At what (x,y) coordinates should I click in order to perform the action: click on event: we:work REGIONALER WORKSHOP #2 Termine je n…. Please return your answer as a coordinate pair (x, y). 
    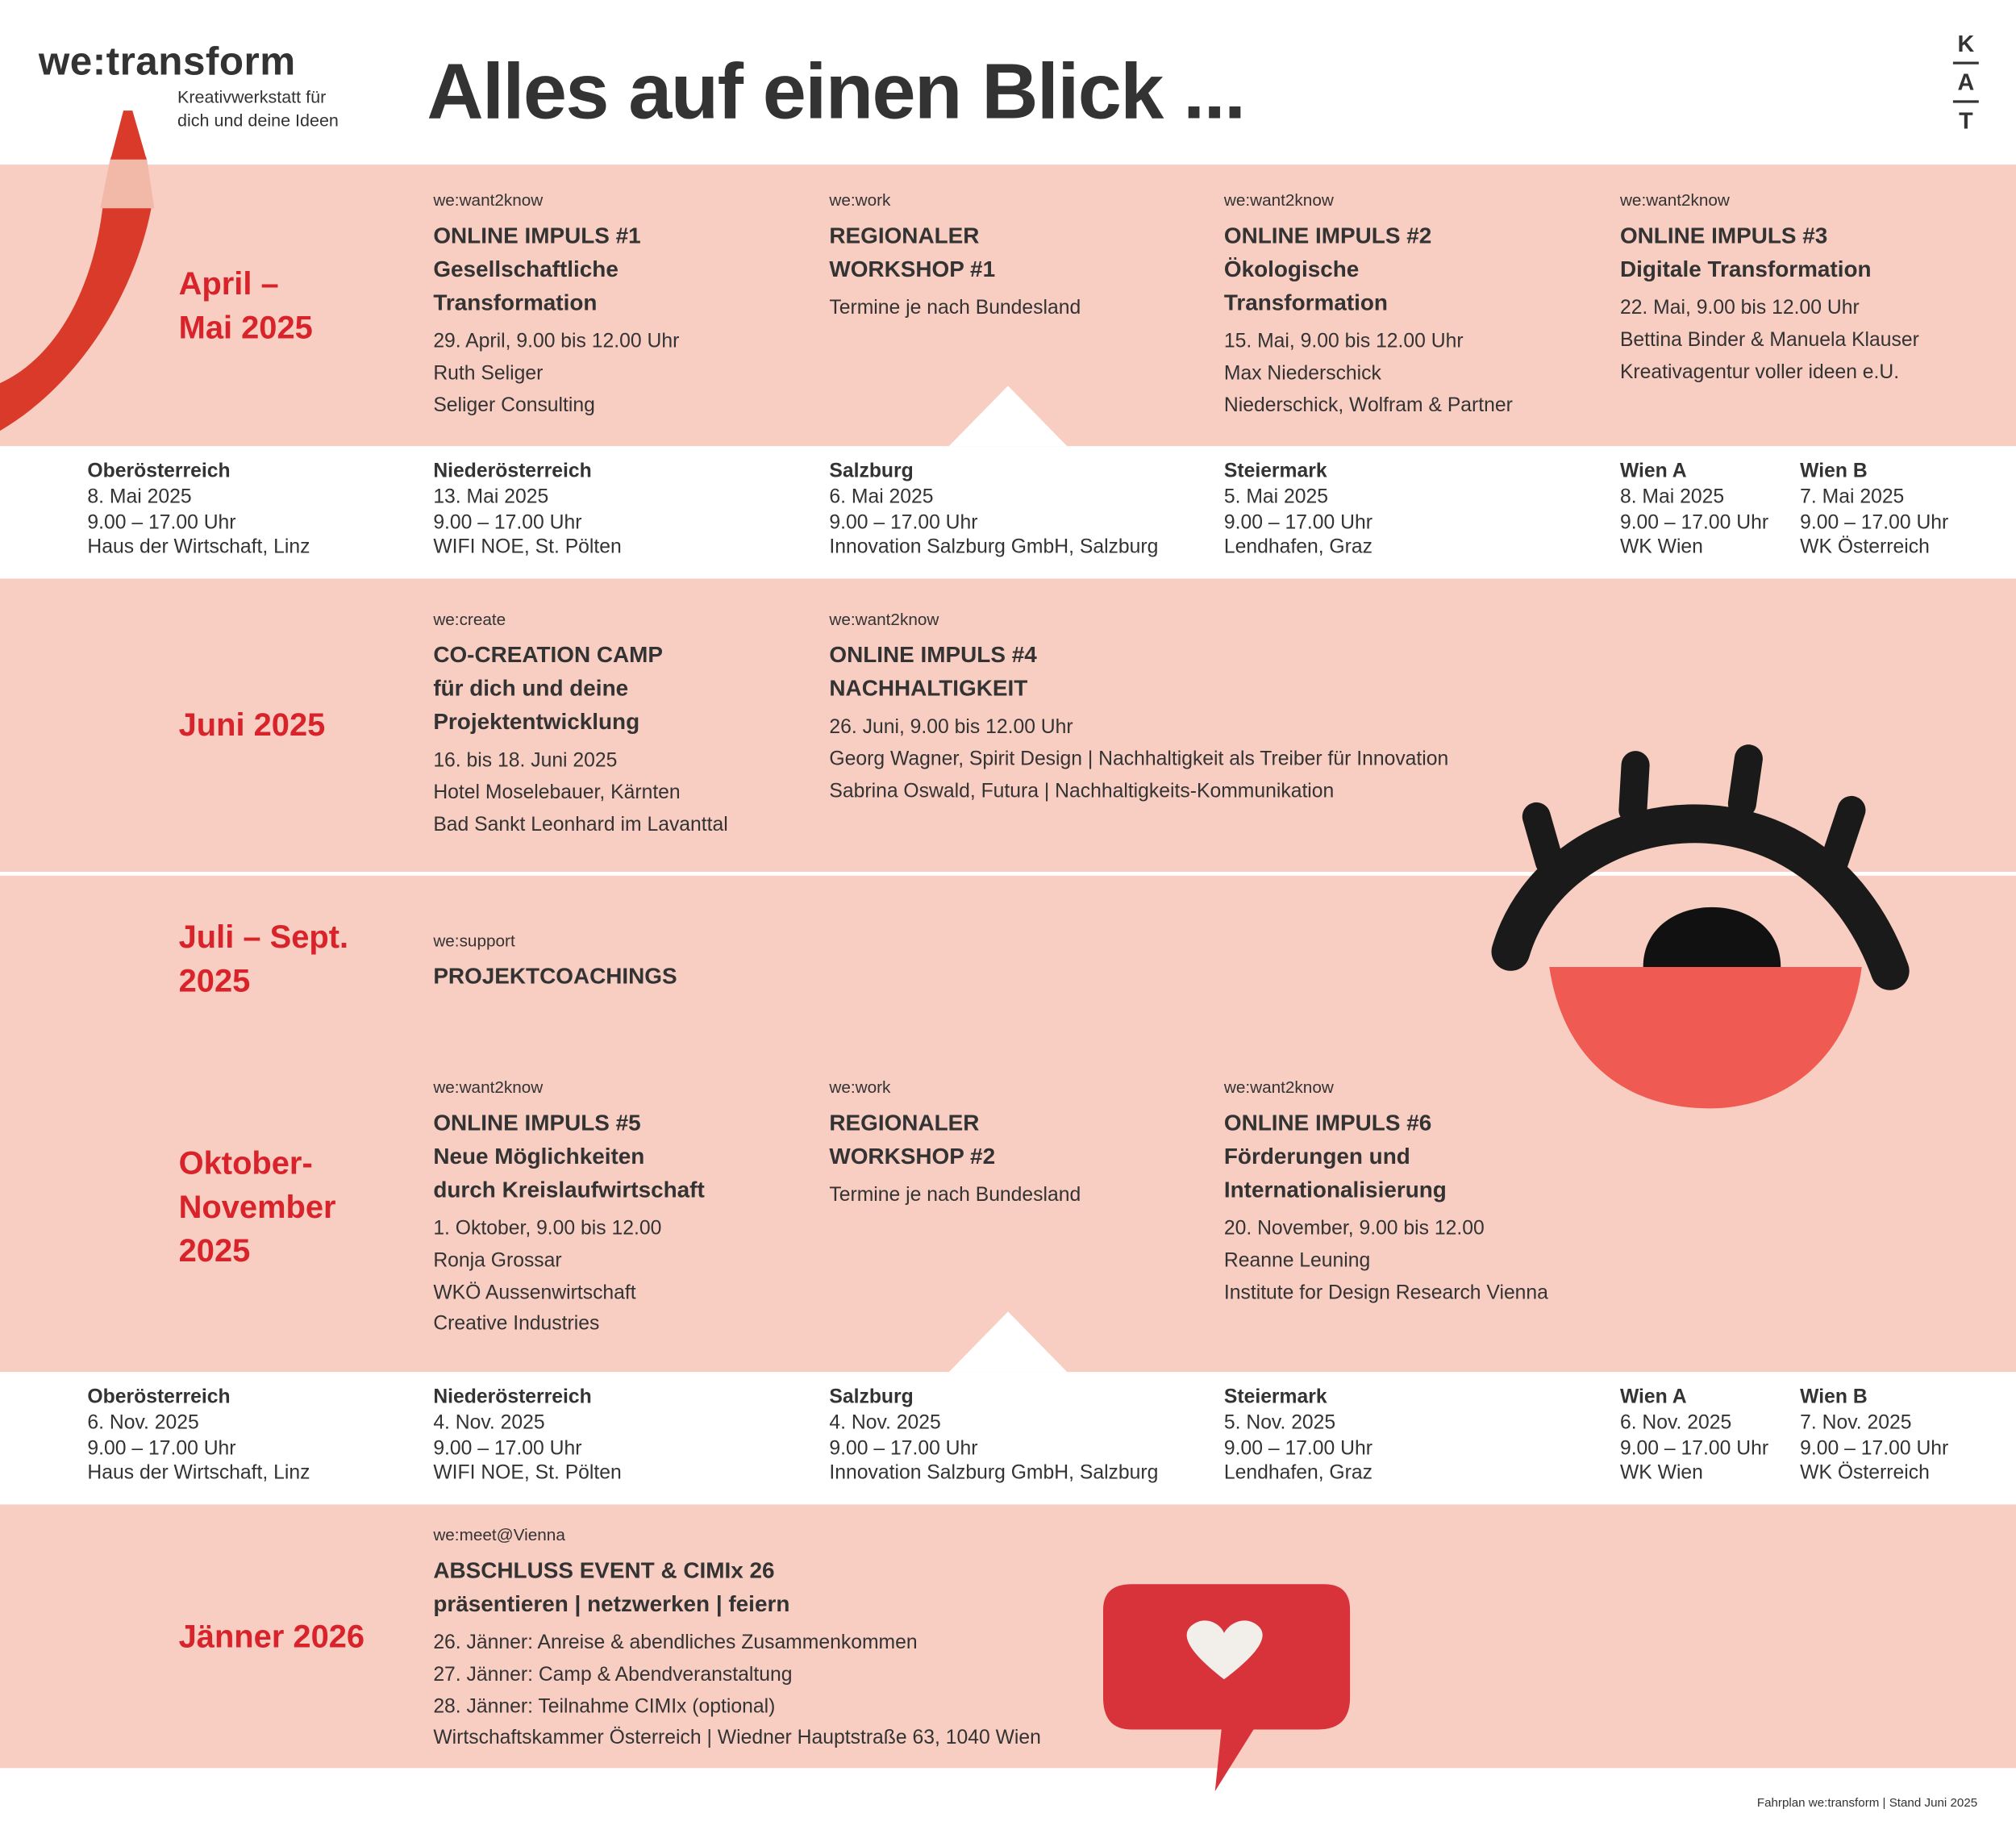
    Looking at the image, I should click on (955, 1144).